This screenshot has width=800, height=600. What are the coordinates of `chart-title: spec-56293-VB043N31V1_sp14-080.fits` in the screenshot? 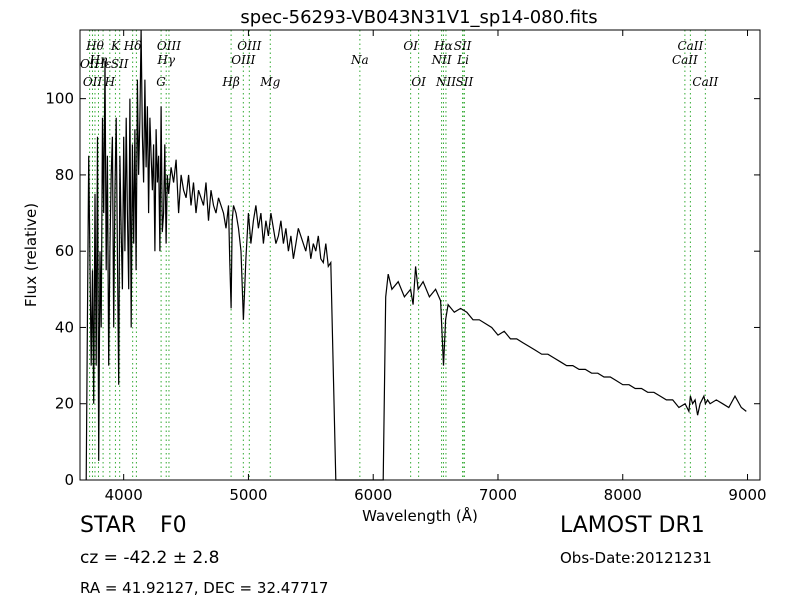 It's located at (418, 17).